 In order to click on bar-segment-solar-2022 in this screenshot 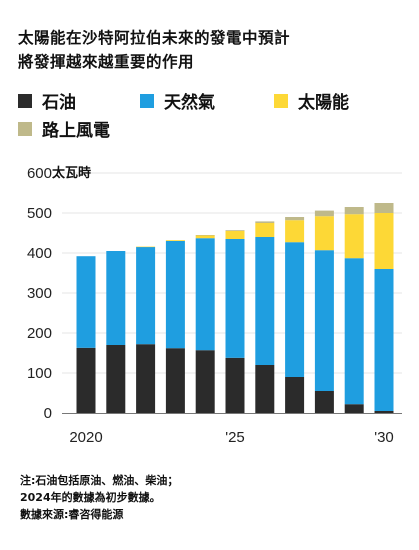, I will do `click(146, 247)`.